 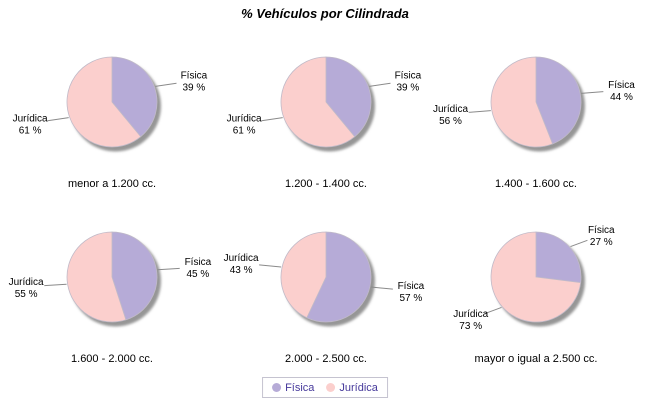 What do you see at coordinates (326, 359) in the screenshot?
I see `pie-category-label: 2.000 - 2.500 cc.` at bounding box center [326, 359].